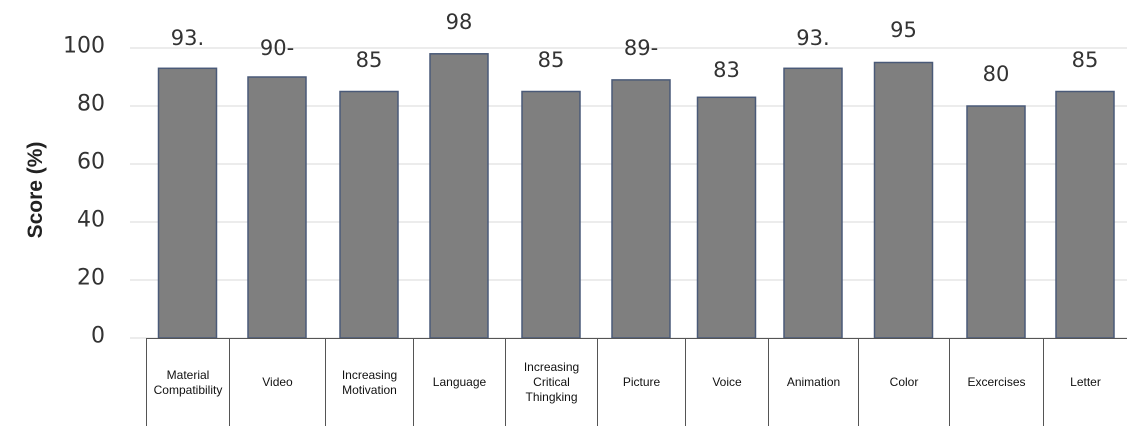  What do you see at coordinates (996, 74) in the screenshot?
I see `data-label: 80` at bounding box center [996, 74].